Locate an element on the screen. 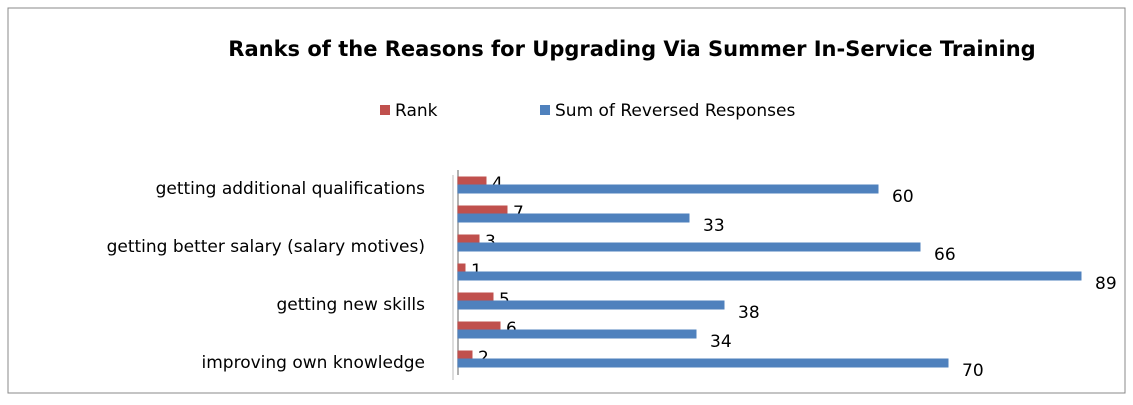 This screenshot has width=1133, height=405. data-label: 6 is located at coordinates (511, 329).